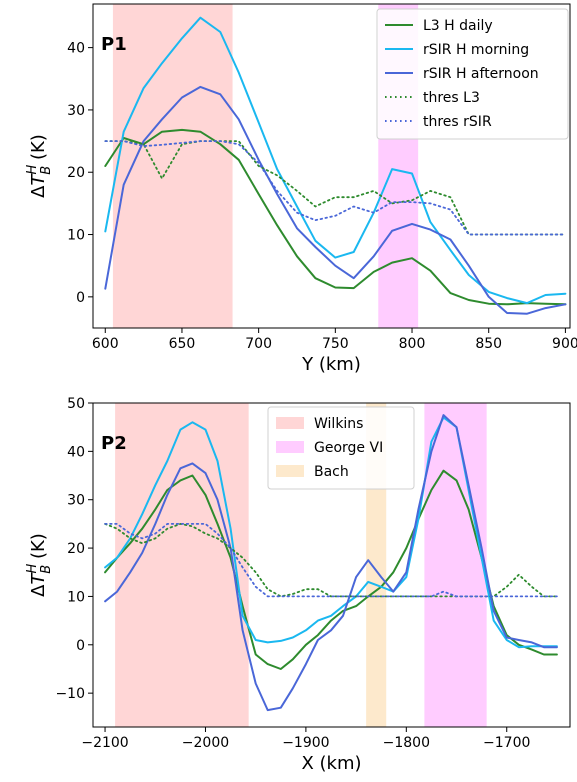  Describe the element at coordinates (70, 694) in the screenshot. I see `p2-y-tick-label: −10` at that location.